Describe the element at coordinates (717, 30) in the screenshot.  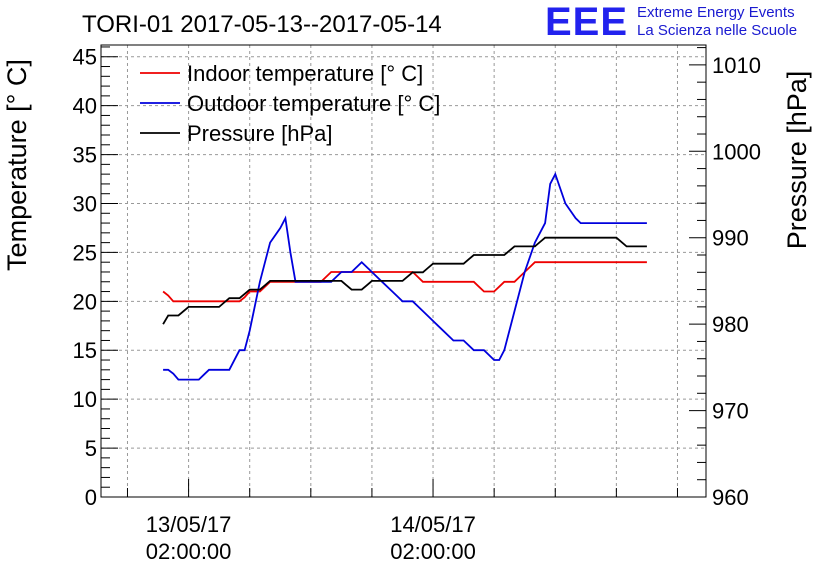
I see `brand-line-2: La Scienza nelle Scuole` at that location.